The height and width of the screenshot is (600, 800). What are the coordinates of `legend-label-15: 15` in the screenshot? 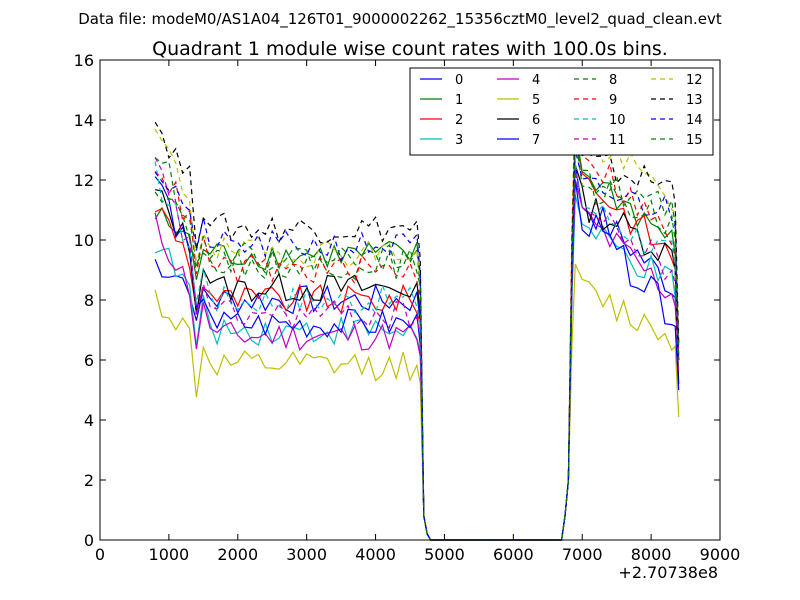 It's located at (694, 140).